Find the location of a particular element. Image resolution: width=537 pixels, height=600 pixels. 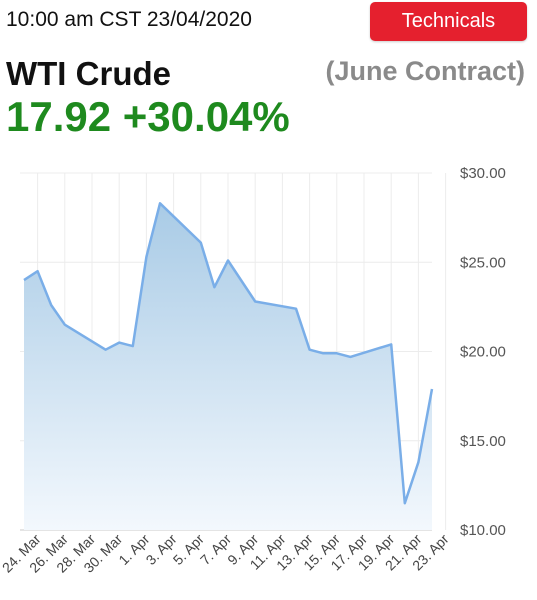

contract-label: (June Contract) is located at coordinates (425, 71).